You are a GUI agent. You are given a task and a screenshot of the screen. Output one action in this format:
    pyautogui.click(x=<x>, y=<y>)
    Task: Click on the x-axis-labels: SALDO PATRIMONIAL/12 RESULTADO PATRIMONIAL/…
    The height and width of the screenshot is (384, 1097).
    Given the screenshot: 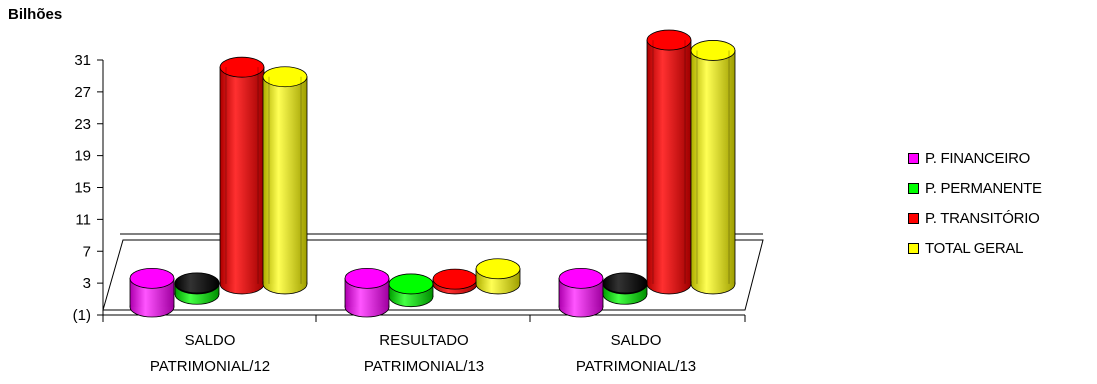 What is the action you would take?
    pyautogui.click(x=423, y=353)
    